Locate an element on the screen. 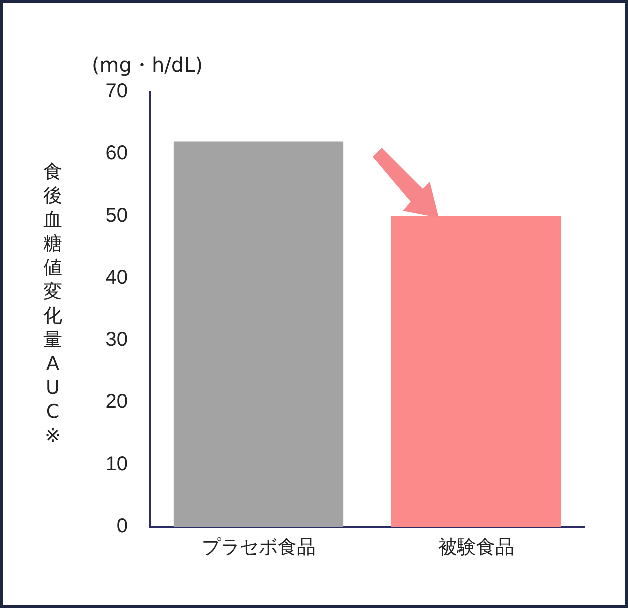  y-tick-label: 10 is located at coordinates (117, 464).